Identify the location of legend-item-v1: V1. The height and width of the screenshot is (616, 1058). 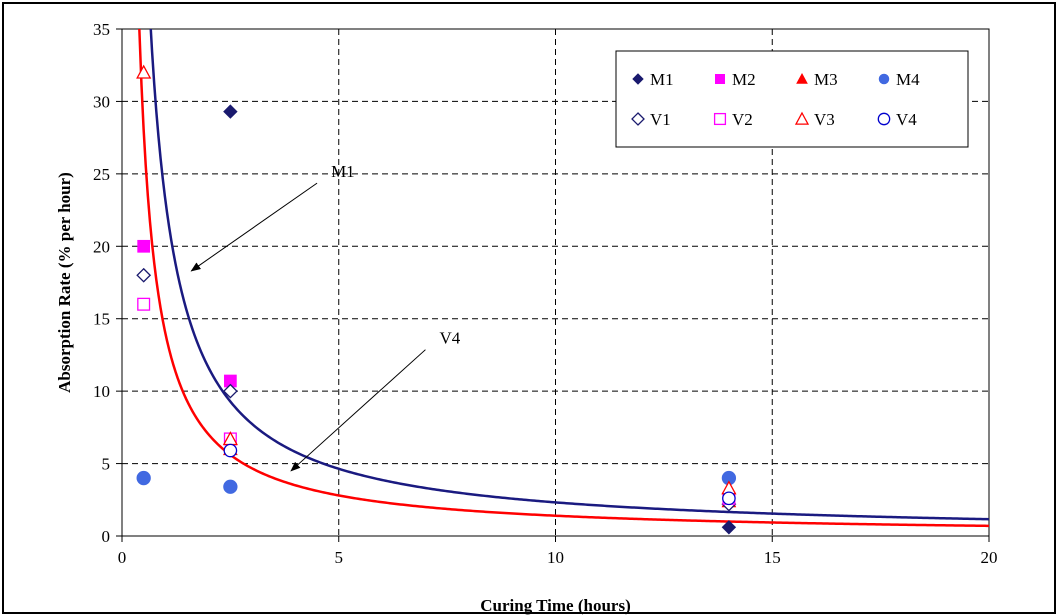
(651, 119).